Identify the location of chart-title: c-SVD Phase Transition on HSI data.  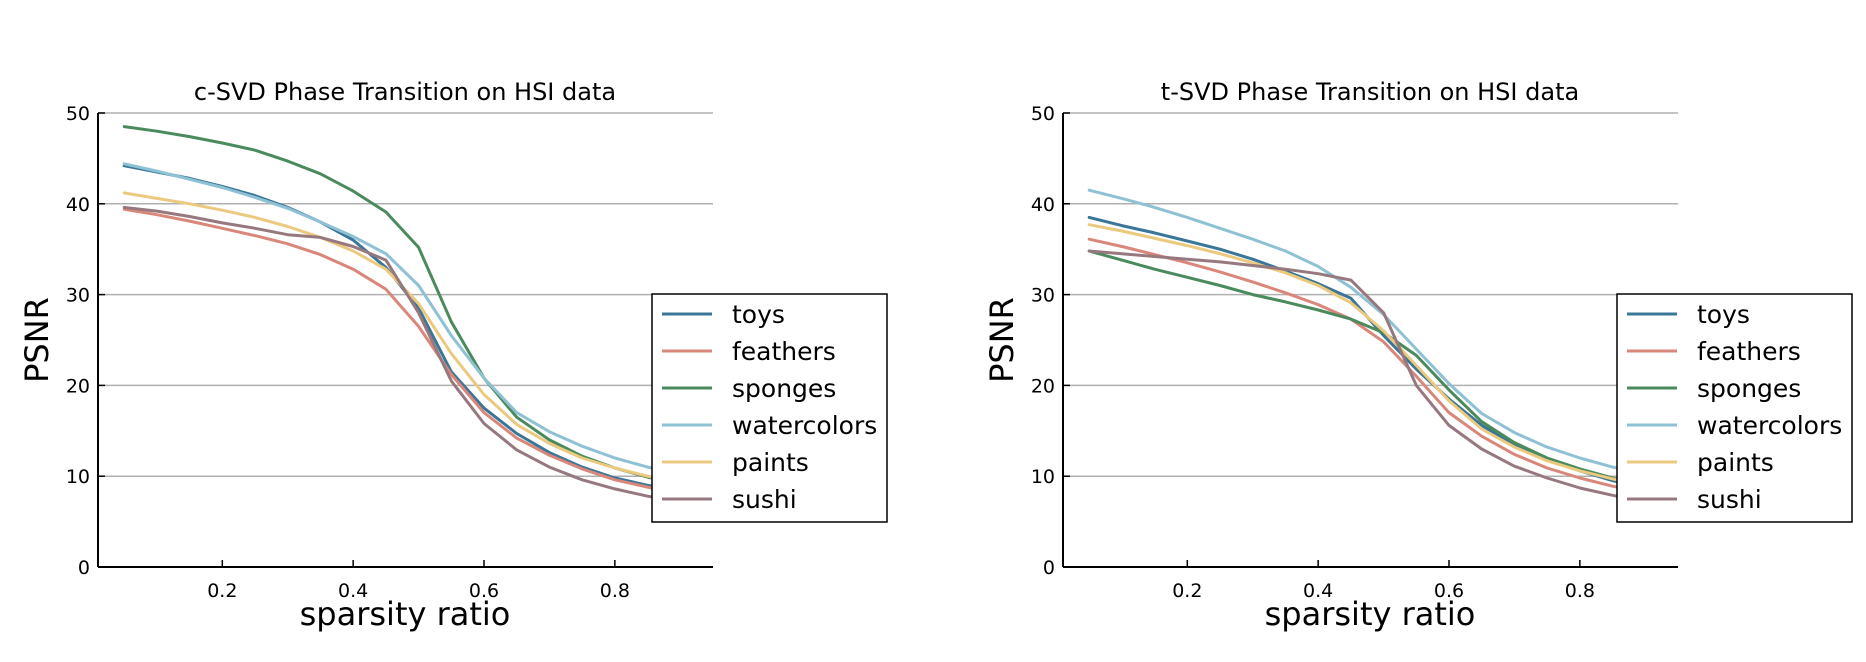
(405, 92).